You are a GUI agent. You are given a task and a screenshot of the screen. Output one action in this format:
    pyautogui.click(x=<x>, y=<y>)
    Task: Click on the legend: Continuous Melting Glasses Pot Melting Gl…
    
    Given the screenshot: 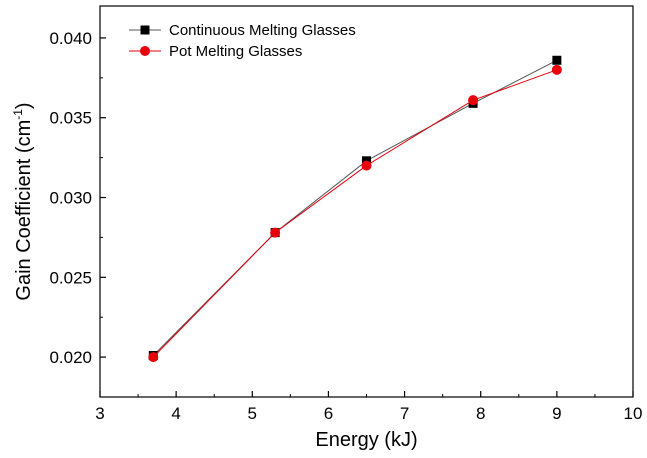 What is the action you would take?
    pyautogui.click(x=242, y=41)
    